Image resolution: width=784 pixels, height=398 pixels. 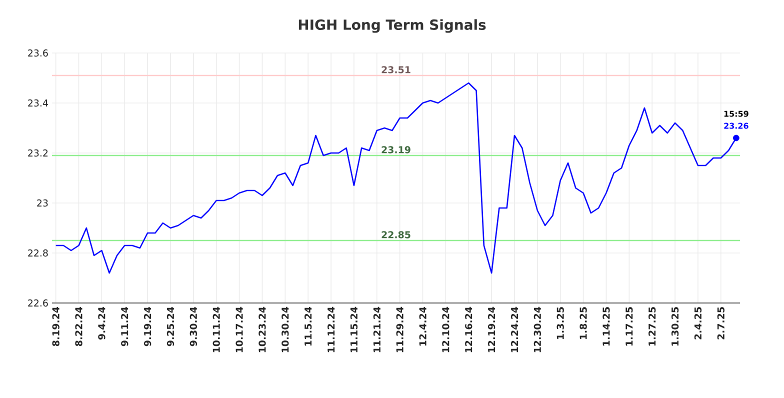 What do you see at coordinates (538, 329) in the screenshot?
I see `x-tick-label: 12.30.24` at bounding box center [538, 329].